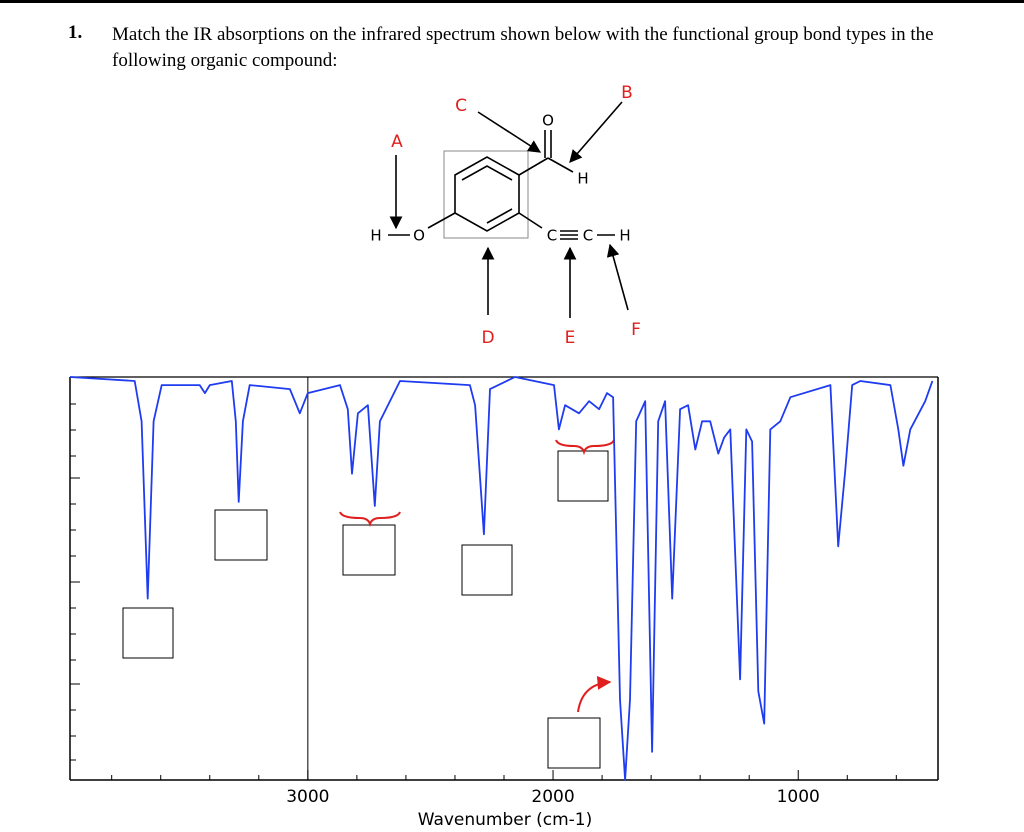  I want to click on label: C, so click(461, 106).